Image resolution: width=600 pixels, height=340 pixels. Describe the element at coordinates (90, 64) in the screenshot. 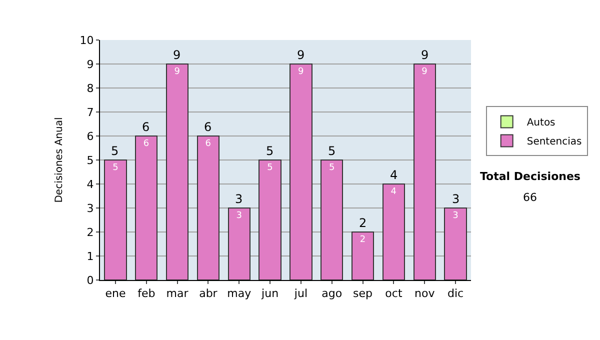

I see `y-tick-label: 9` at that location.